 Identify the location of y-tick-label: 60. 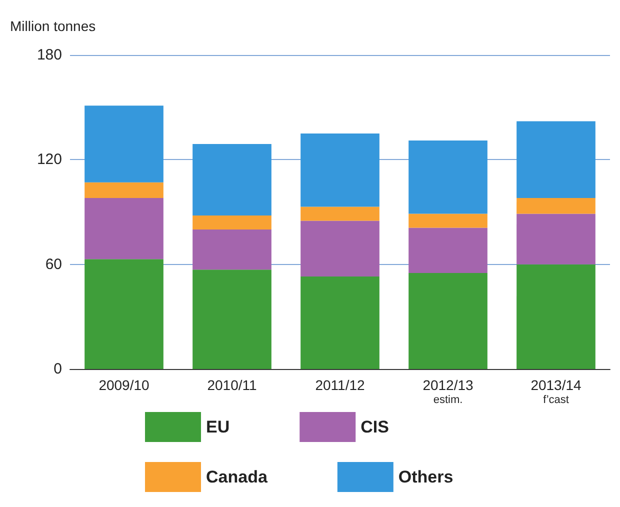
(53, 264).